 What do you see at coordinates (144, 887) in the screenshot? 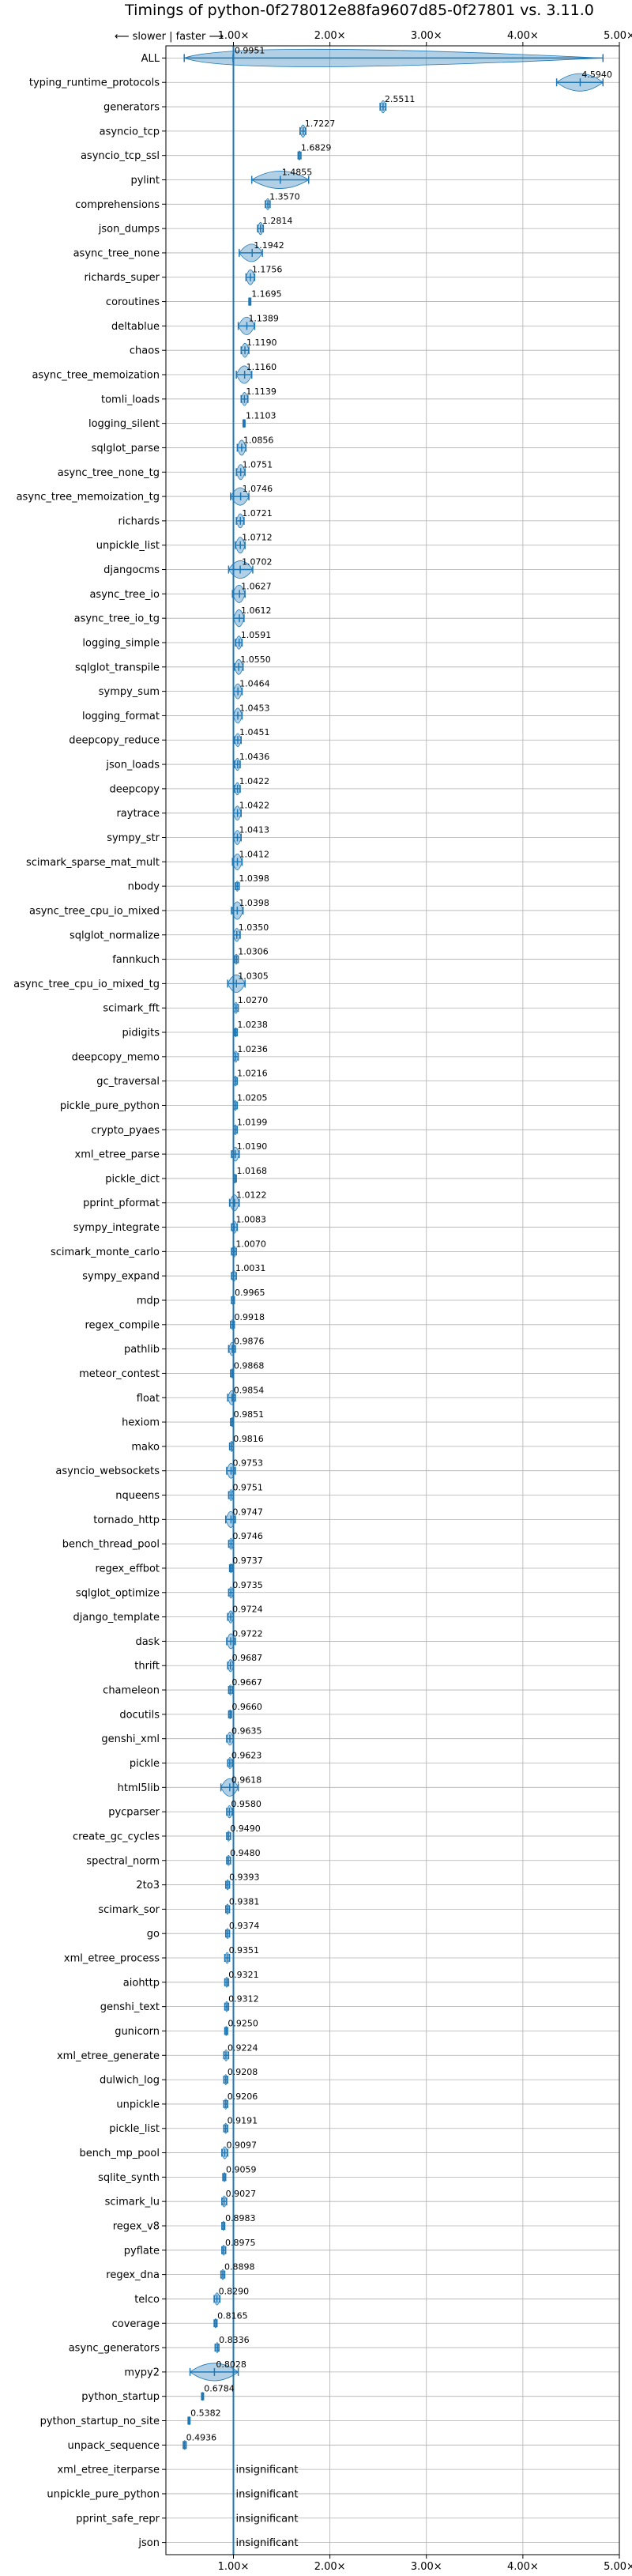
I see `benchmark-label: nbody` at bounding box center [144, 887].